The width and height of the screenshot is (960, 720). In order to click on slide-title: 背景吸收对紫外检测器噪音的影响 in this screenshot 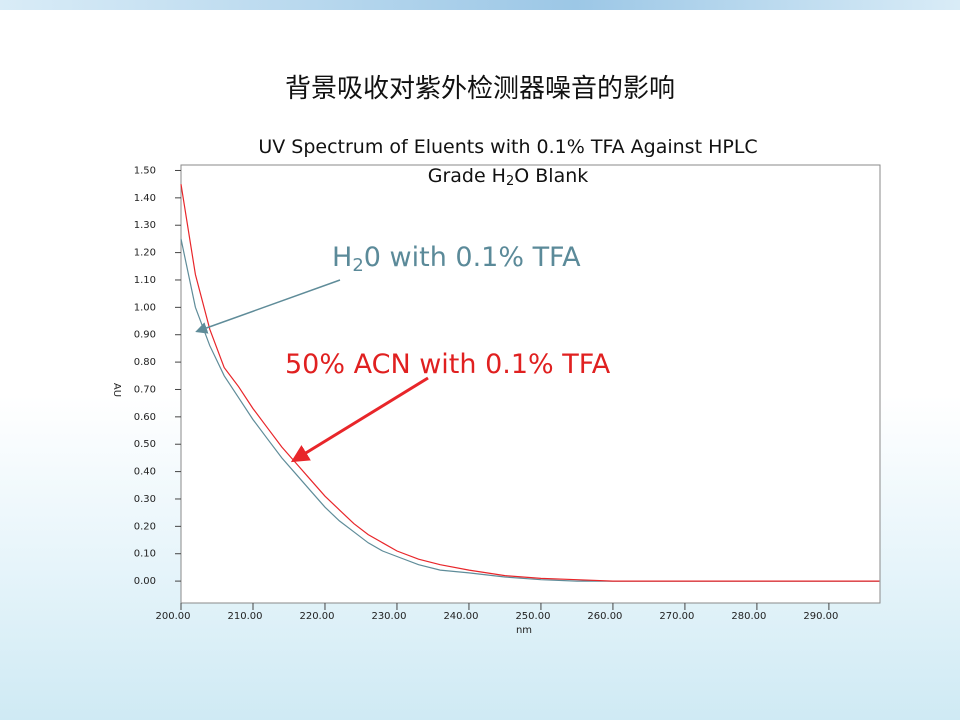, I will do `click(480, 89)`.